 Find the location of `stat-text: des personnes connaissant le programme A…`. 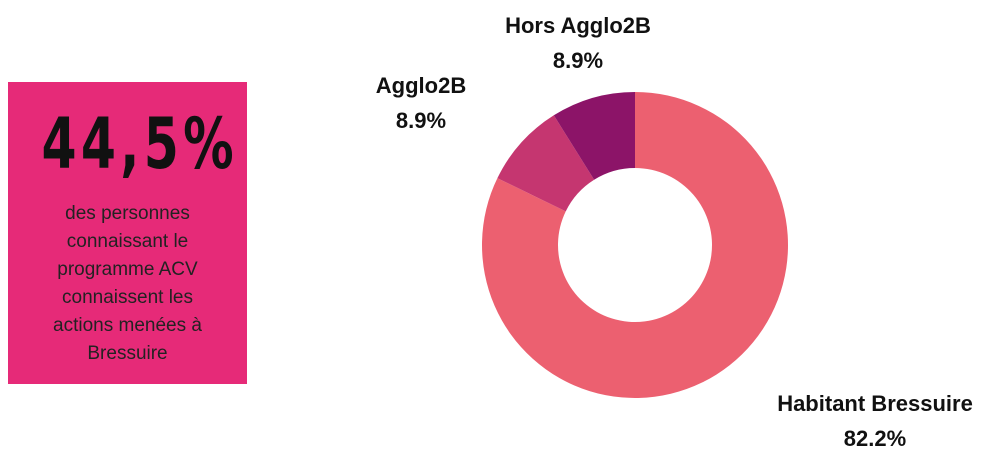

stat-text: des personnes connaissant le programme A… is located at coordinates (127, 283).